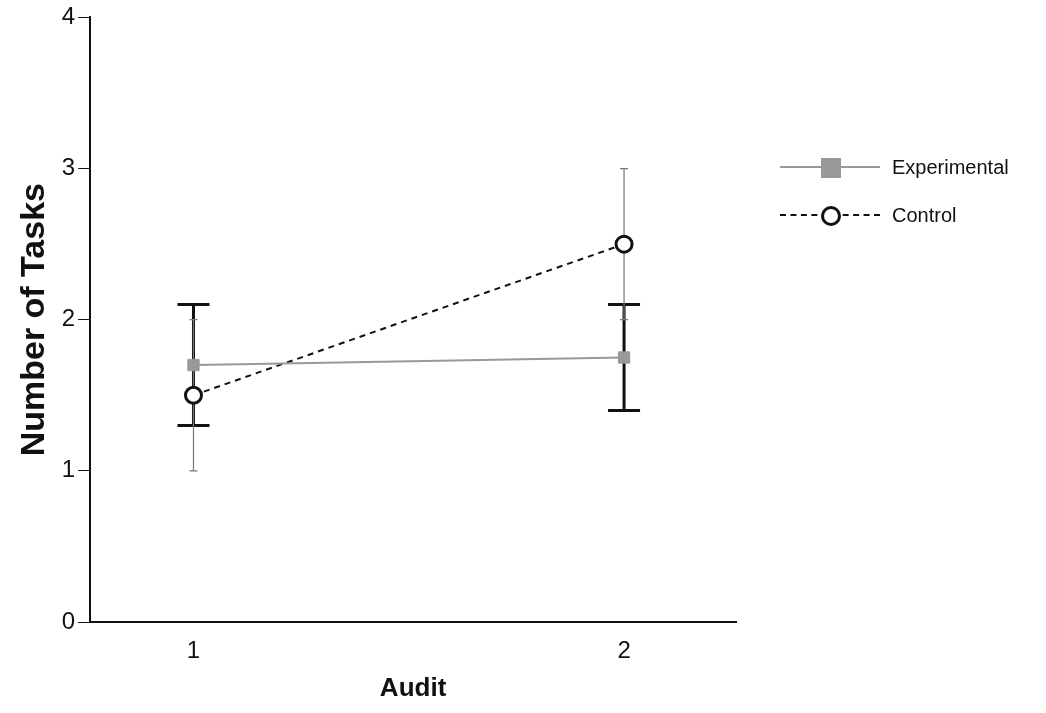 The width and height of the screenshot is (1046, 713). What do you see at coordinates (924, 215) in the screenshot?
I see `legend-label: Control` at bounding box center [924, 215].